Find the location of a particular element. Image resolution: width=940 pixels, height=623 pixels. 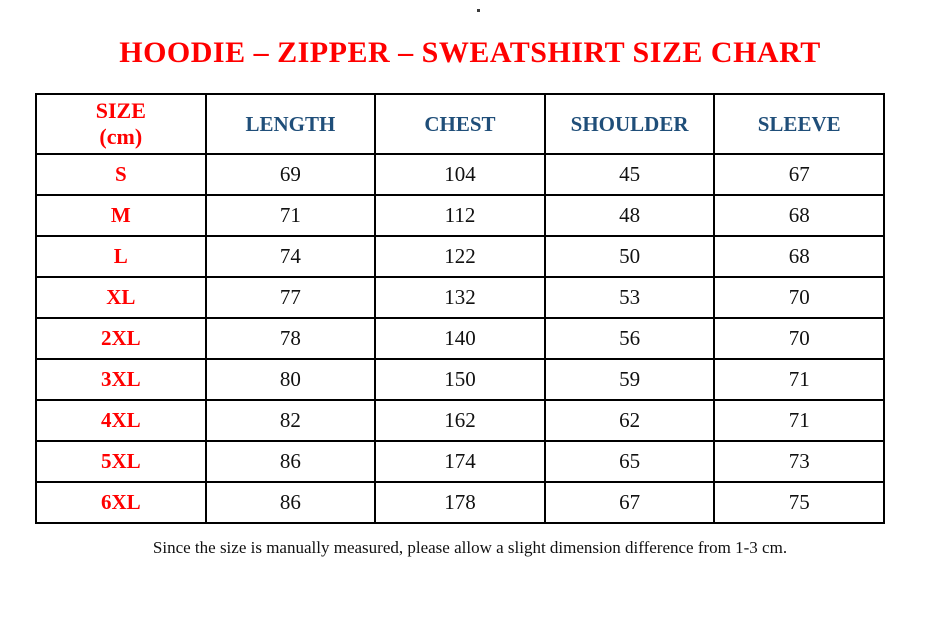

length-cell: 80 is located at coordinates (290, 379).